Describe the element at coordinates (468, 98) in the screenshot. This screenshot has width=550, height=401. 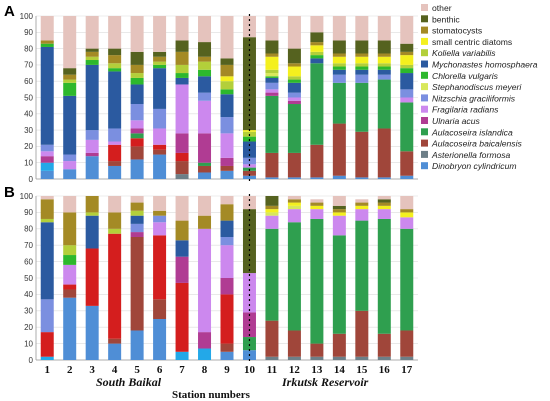
I see `legend-item: Nitzschia graciliformis` at that location.